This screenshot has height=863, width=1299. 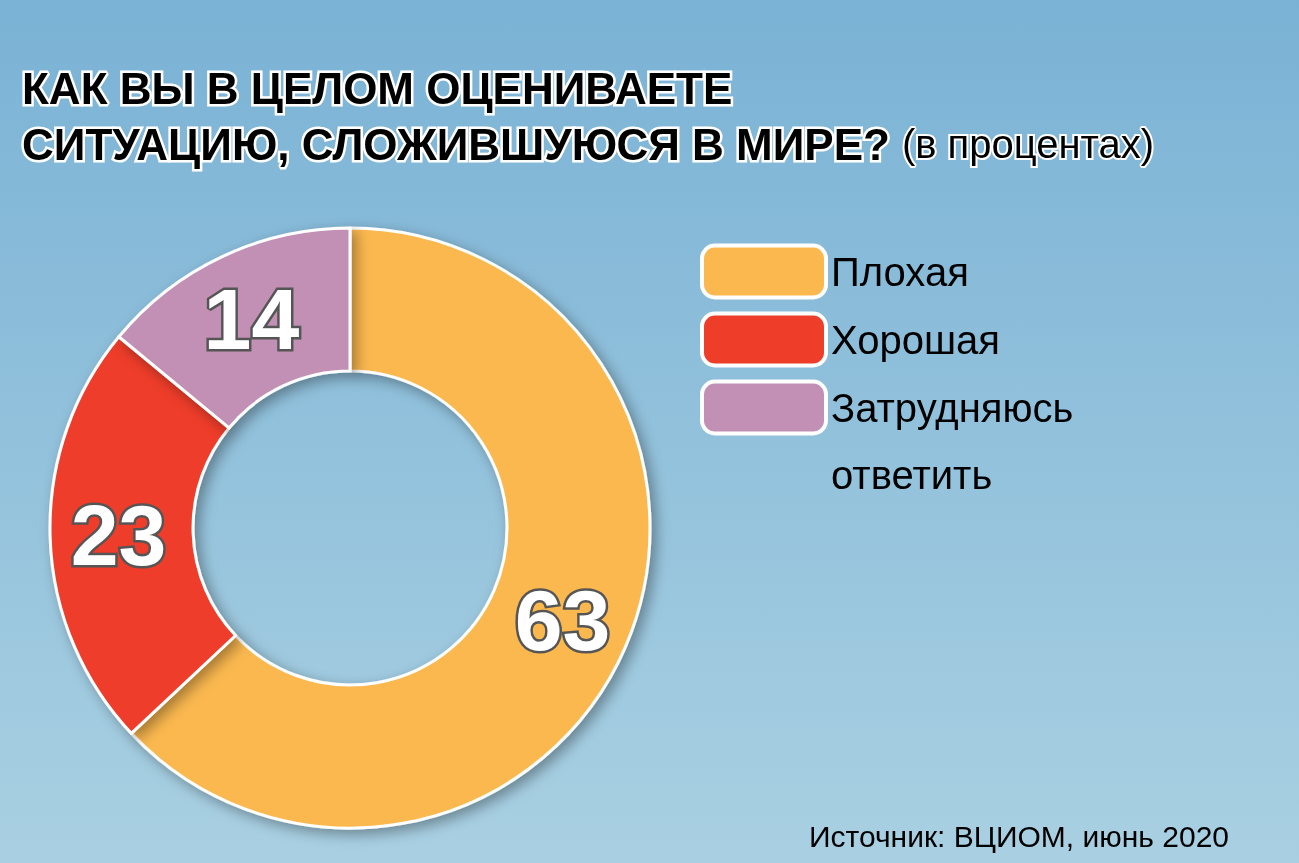 I want to click on chart-subtitle: (в процентах), so click(x=1027, y=144).